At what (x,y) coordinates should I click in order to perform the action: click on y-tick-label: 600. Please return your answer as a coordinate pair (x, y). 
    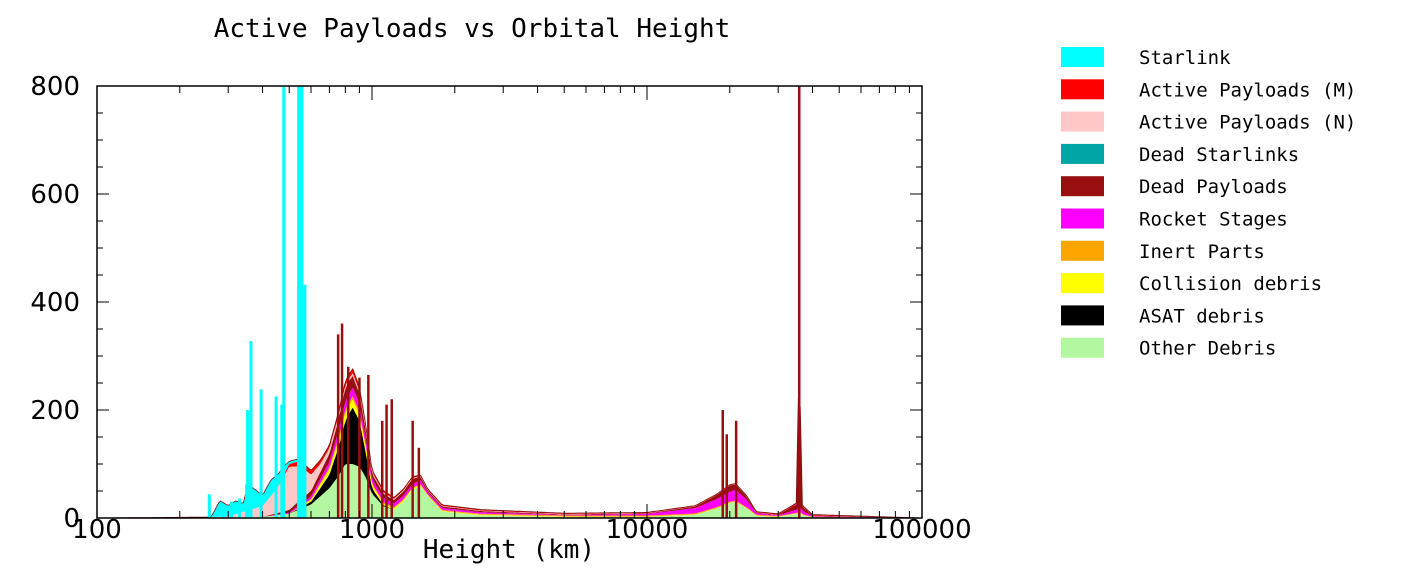
    Looking at the image, I should click on (55, 195).